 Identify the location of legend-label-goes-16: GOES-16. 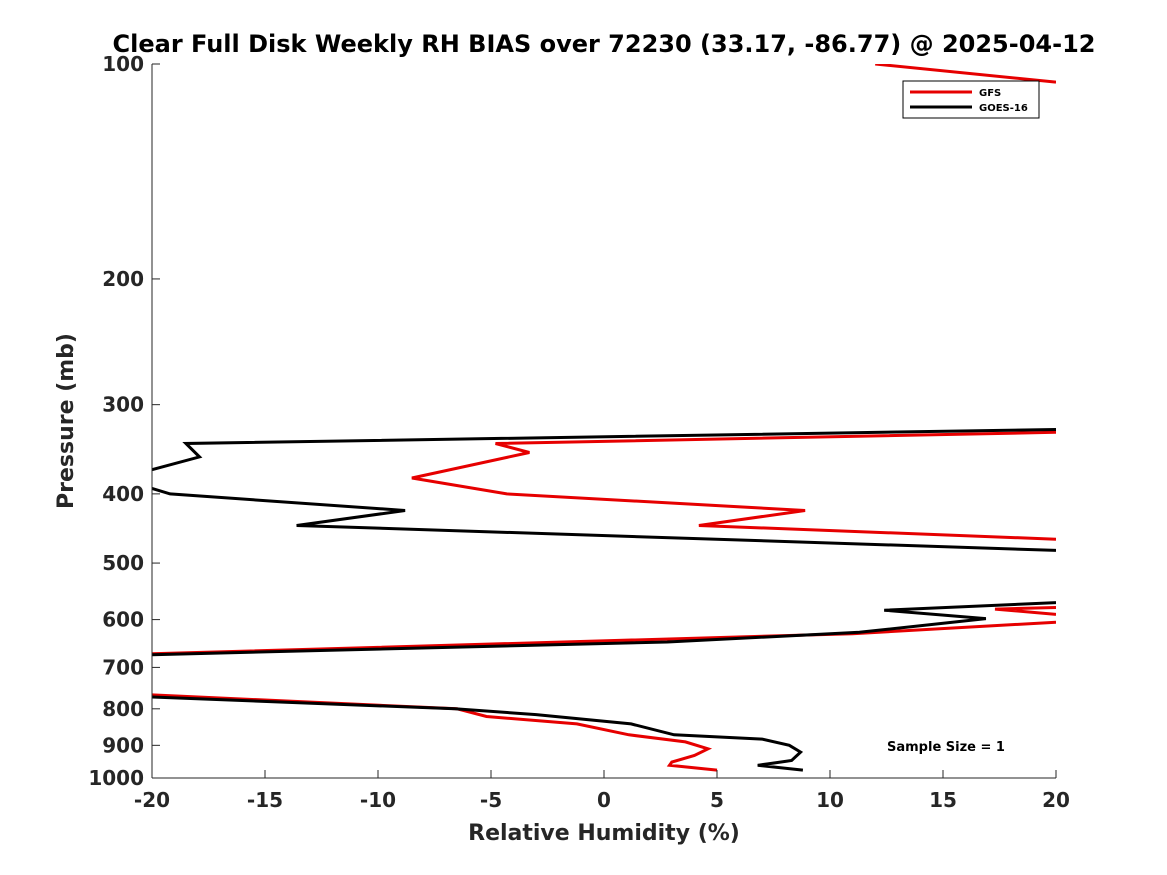
(1003, 108).